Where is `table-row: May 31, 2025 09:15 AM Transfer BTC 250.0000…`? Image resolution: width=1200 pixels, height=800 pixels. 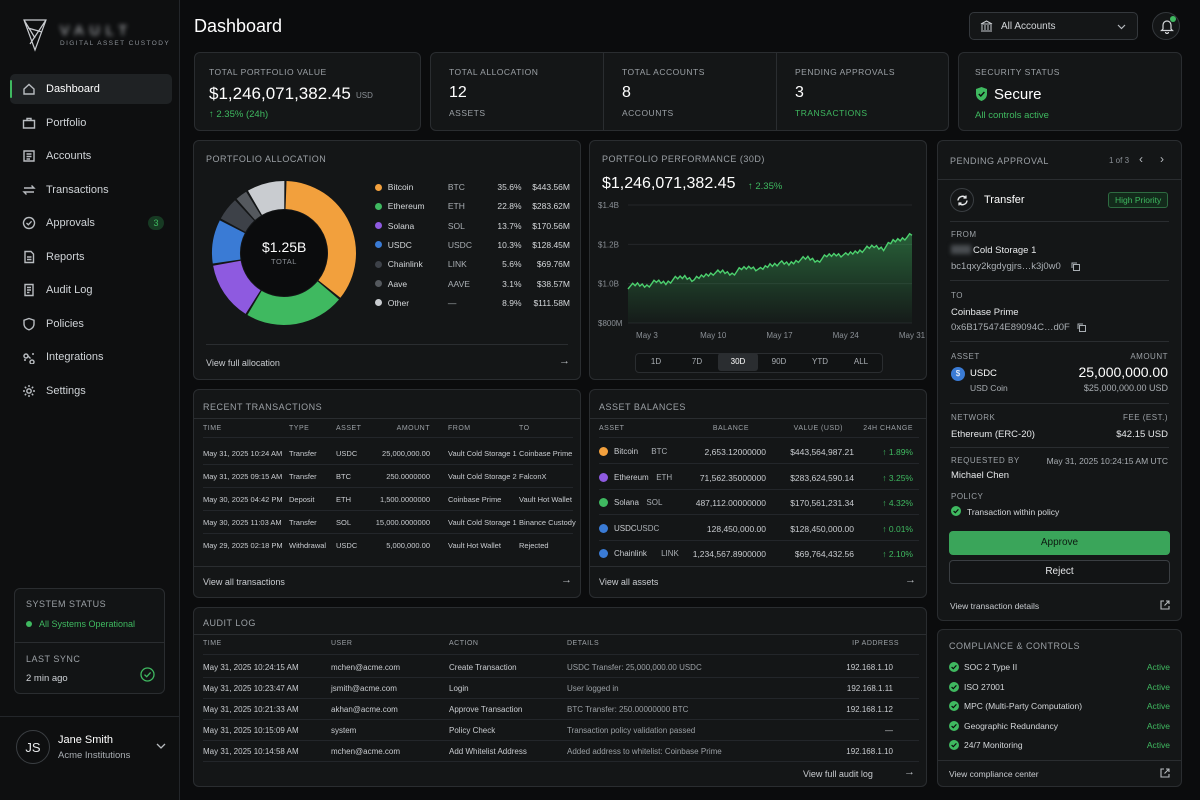 table-row: May 31, 2025 09:15 AM Transfer BTC 250.0000… is located at coordinates (388, 476).